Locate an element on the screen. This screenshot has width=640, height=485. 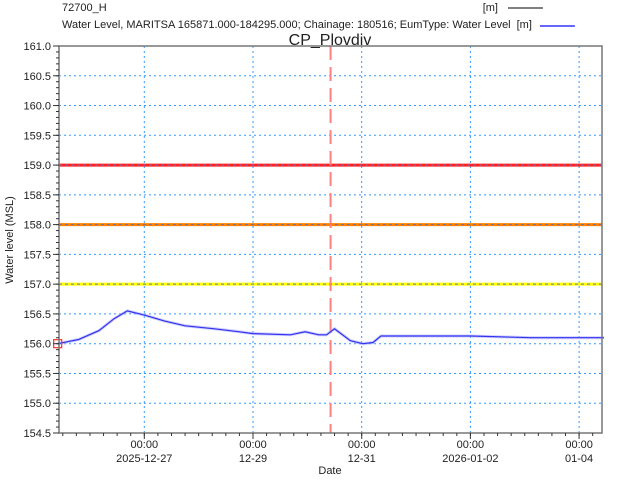
y-tick-label: 161.0 is located at coordinates (37, 47).